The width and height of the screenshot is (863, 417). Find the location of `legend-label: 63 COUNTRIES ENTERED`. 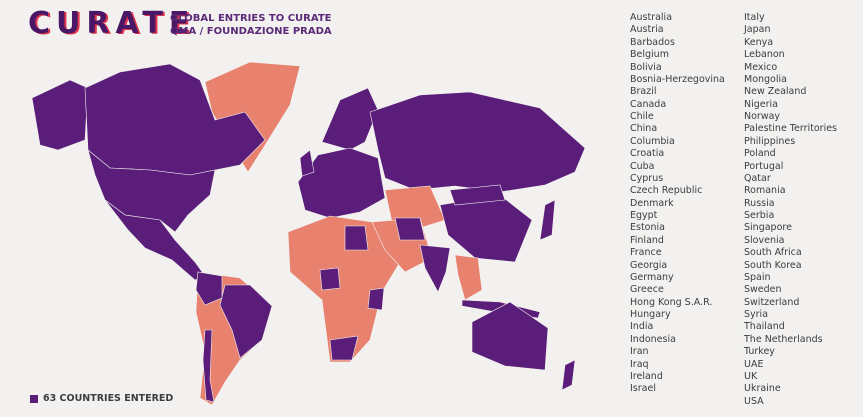

legend-label: 63 COUNTRIES ENTERED is located at coordinates (108, 398).